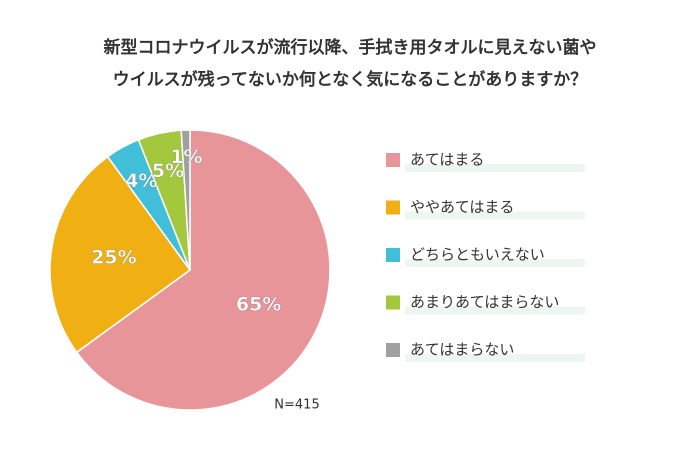  What do you see at coordinates (447, 160) in the screenshot?
I see `legend-label: あてはまる` at bounding box center [447, 160].